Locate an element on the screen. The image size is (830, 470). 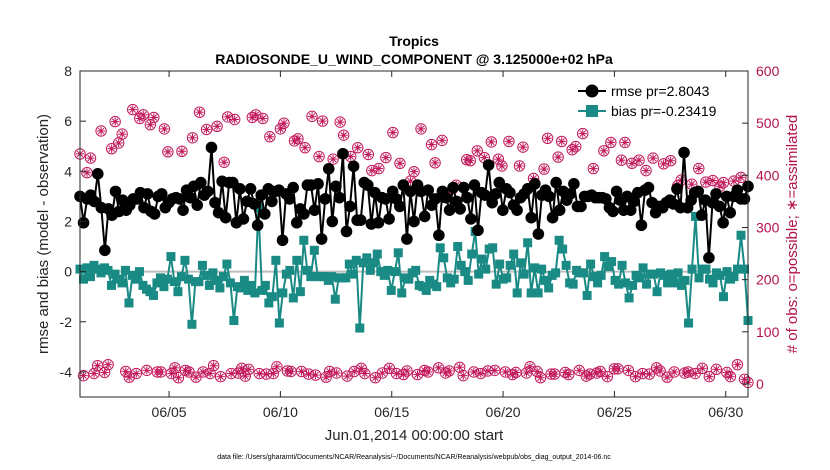
x-axis-label: Jun.01,2014 00:00:00 start is located at coordinates (414, 435).